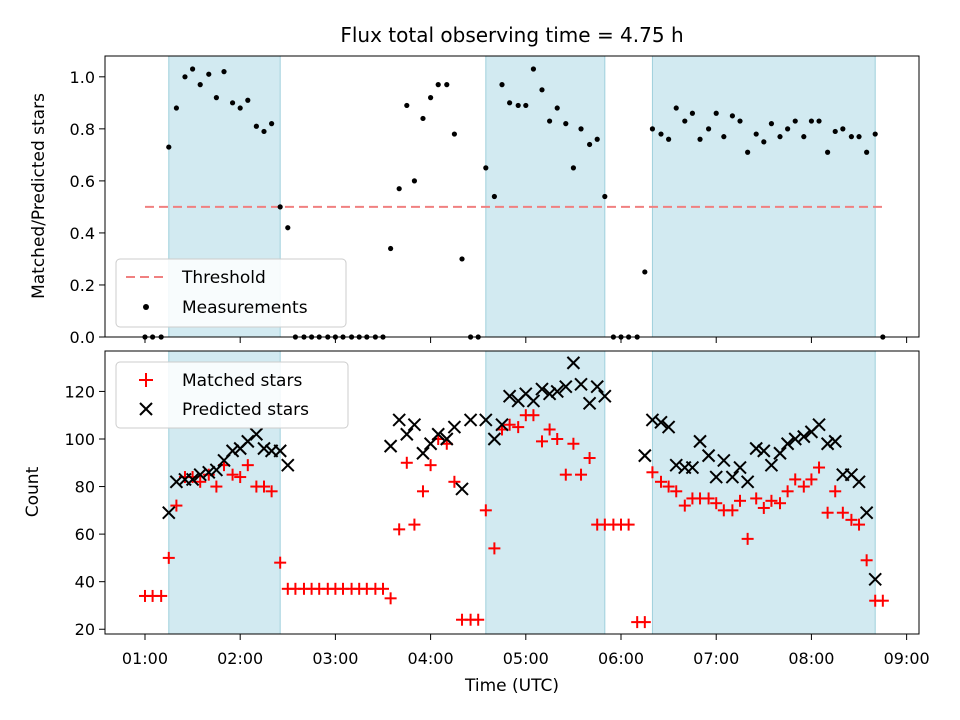 The image size is (960, 720). I want to click on legend-threshold-label: Threshold, so click(223, 278).